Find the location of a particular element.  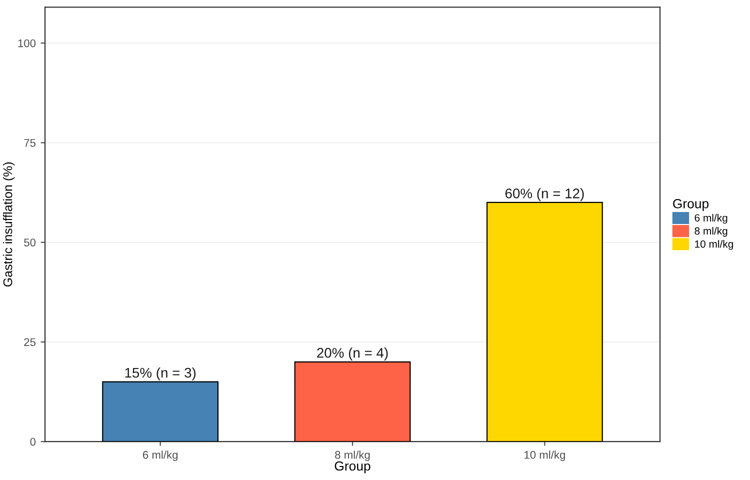

legend-title: Group is located at coordinates (691, 204).